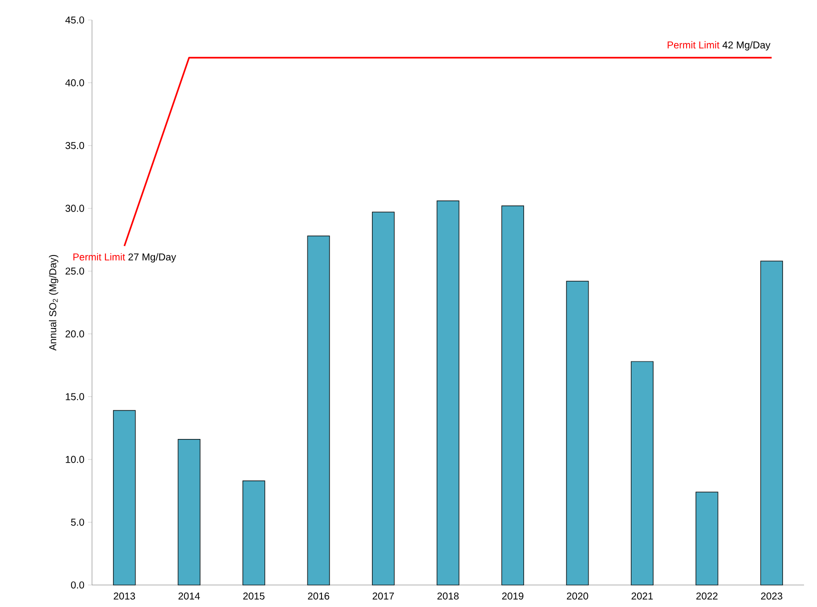 The height and width of the screenshot is (607, 817). I want to click on y-tick-label: 10.0, so click(75, 459).